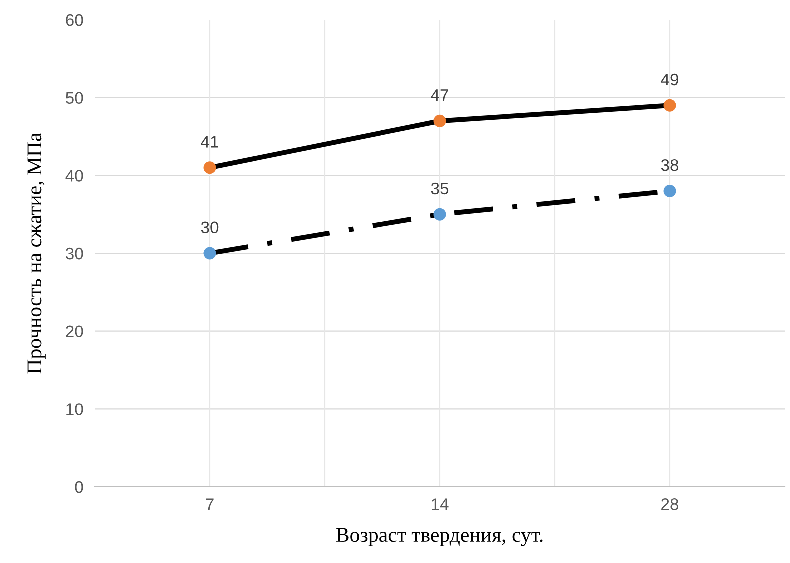  Describe the element at coordinates (75, 176) in the screenshot. I see `y-tick-label: 40` at that location.